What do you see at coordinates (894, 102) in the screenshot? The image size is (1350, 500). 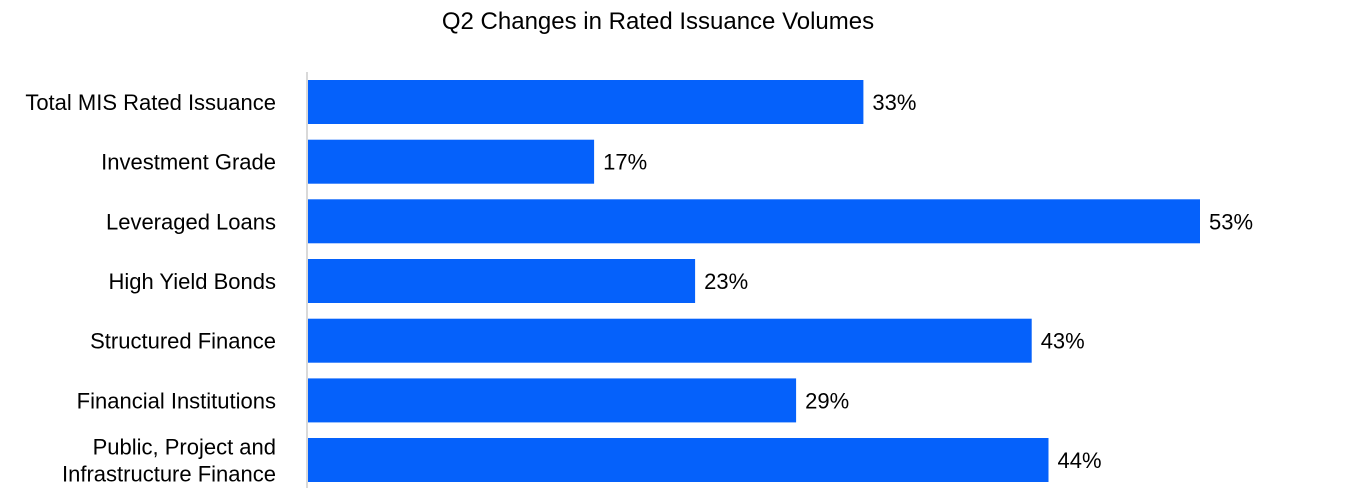 I see `data-label: 33%` at bounding box center [894, 102].